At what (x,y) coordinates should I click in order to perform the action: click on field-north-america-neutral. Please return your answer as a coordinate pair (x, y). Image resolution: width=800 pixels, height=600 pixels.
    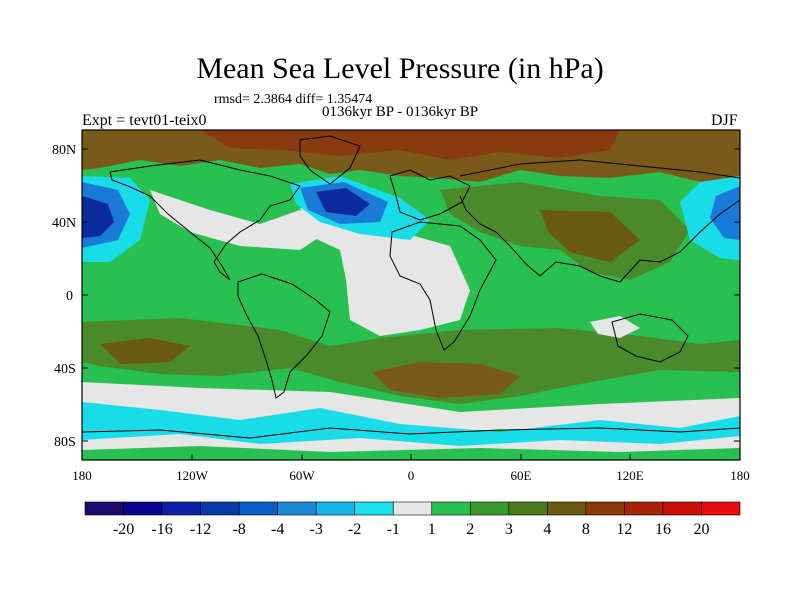
    Looking at the image, I should click on (240, 220).